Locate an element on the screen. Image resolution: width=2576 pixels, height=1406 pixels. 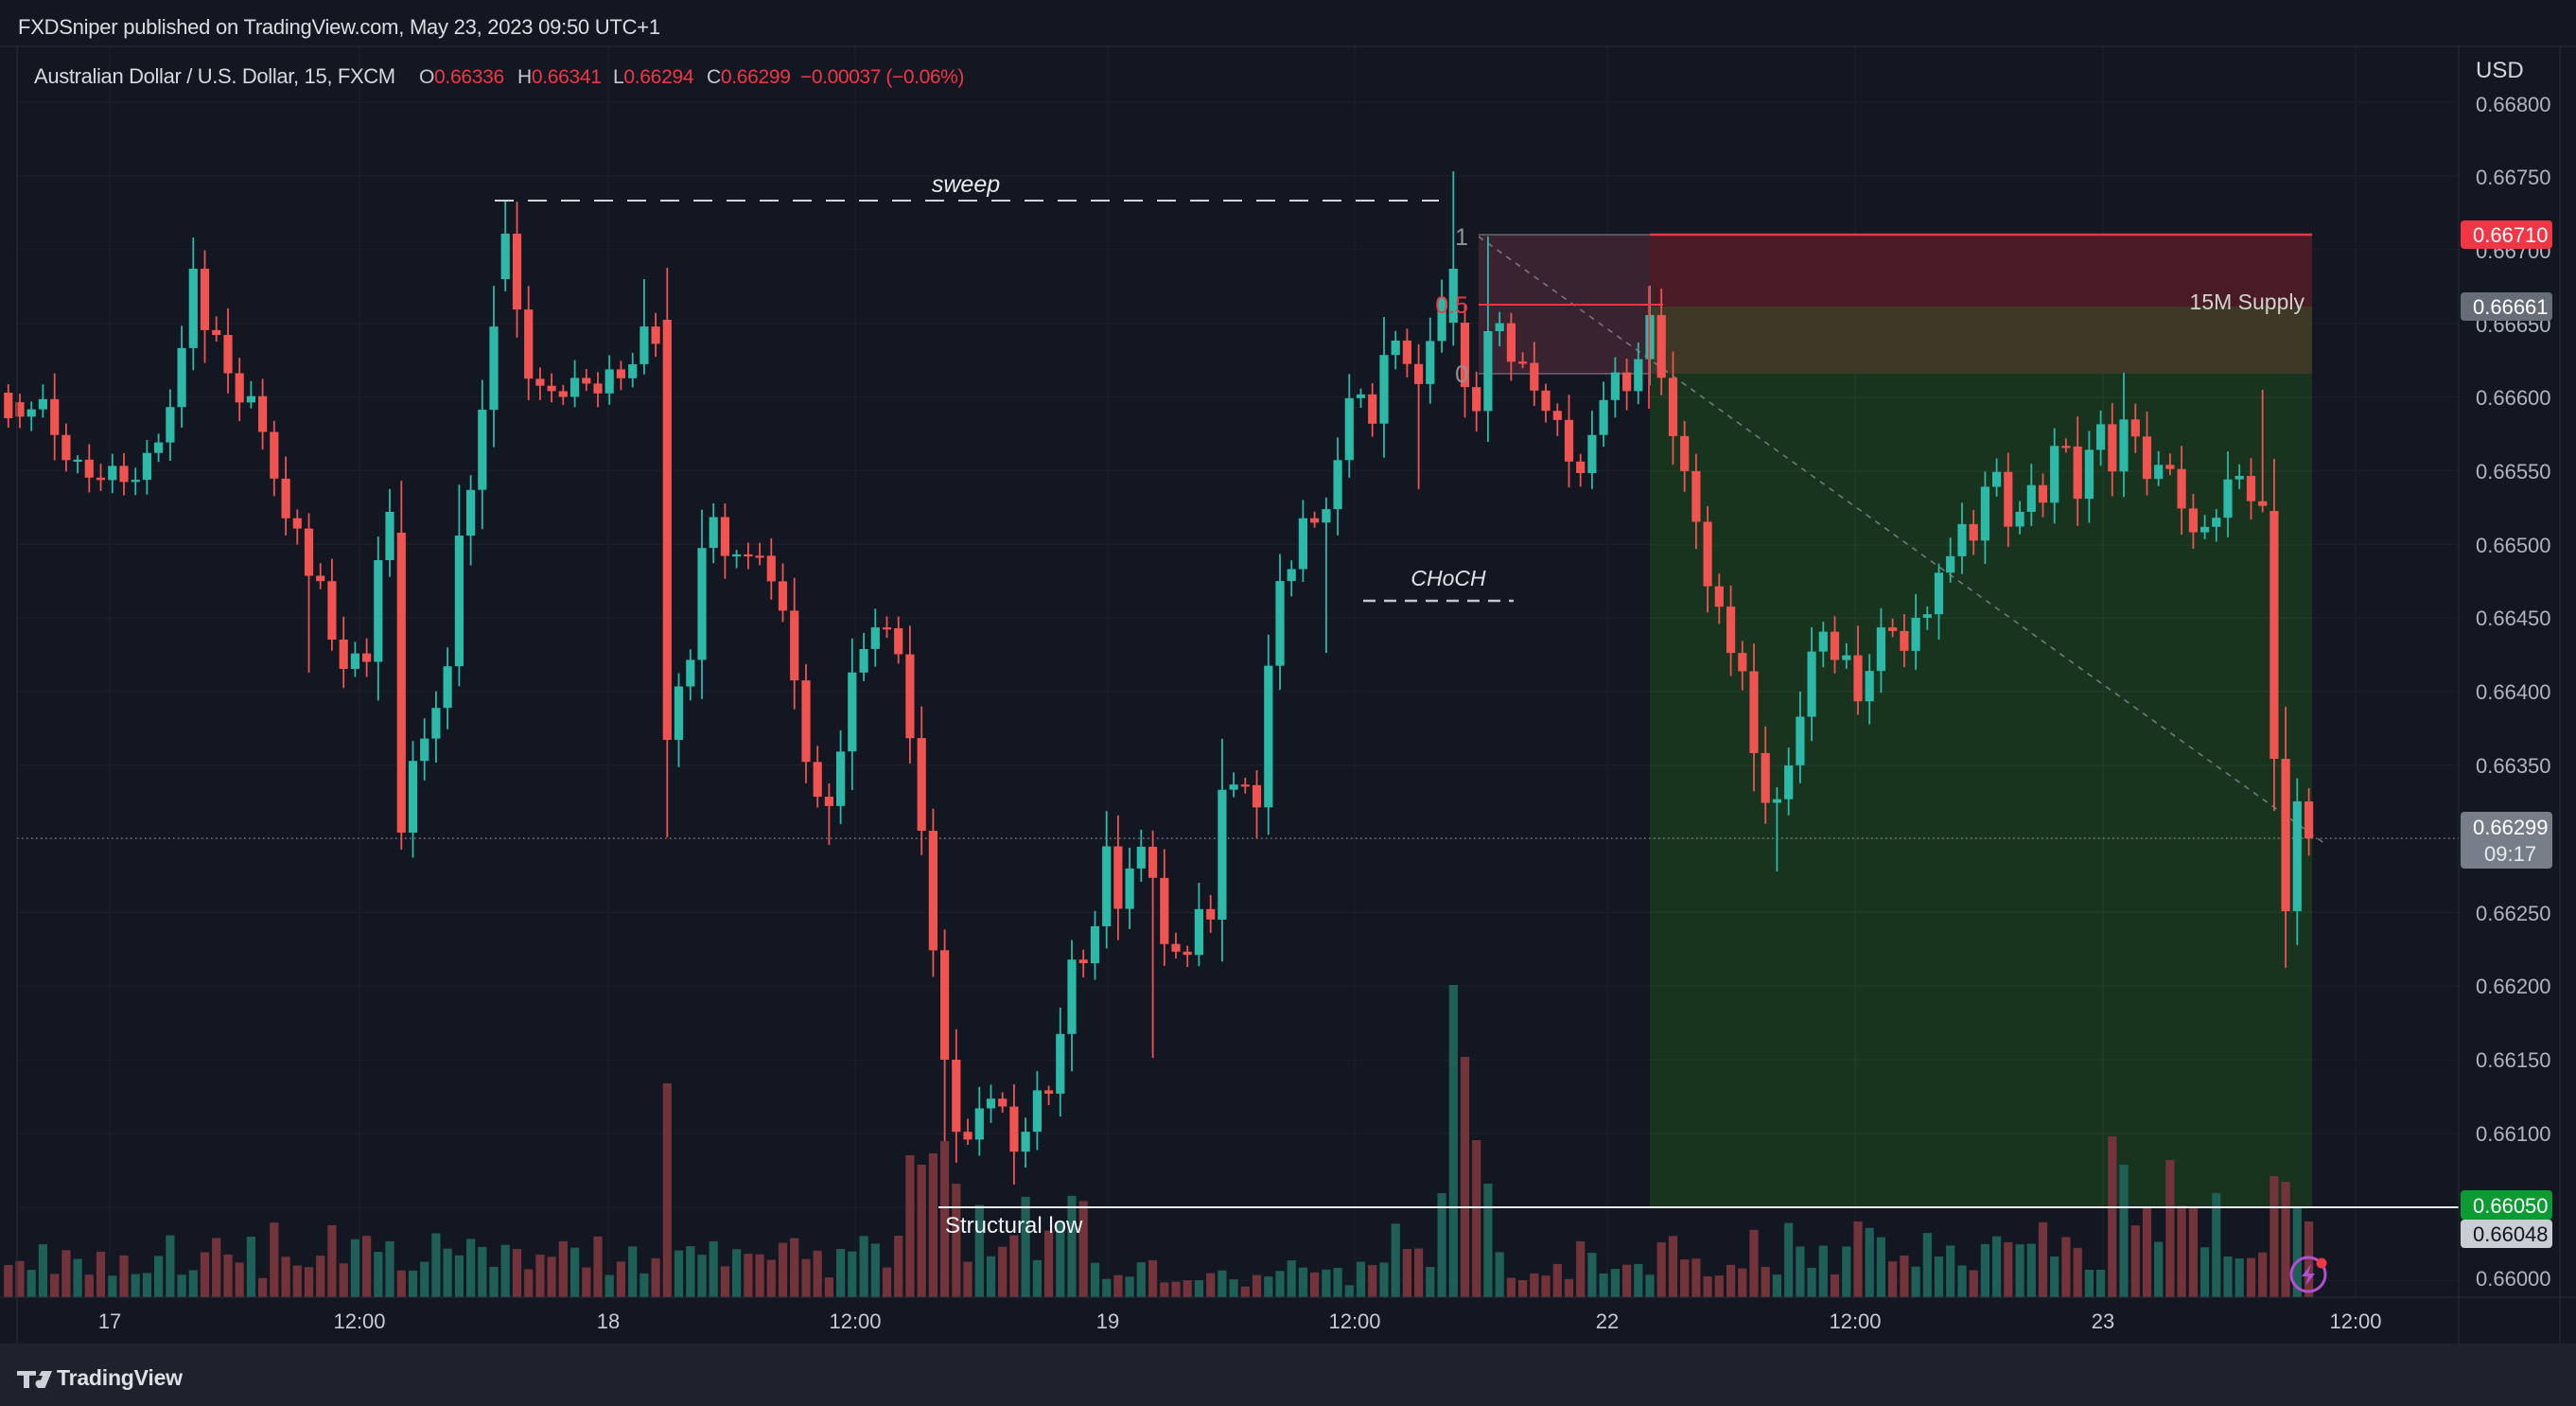
svg-text: 17 is located at coordinates (110, 1321).